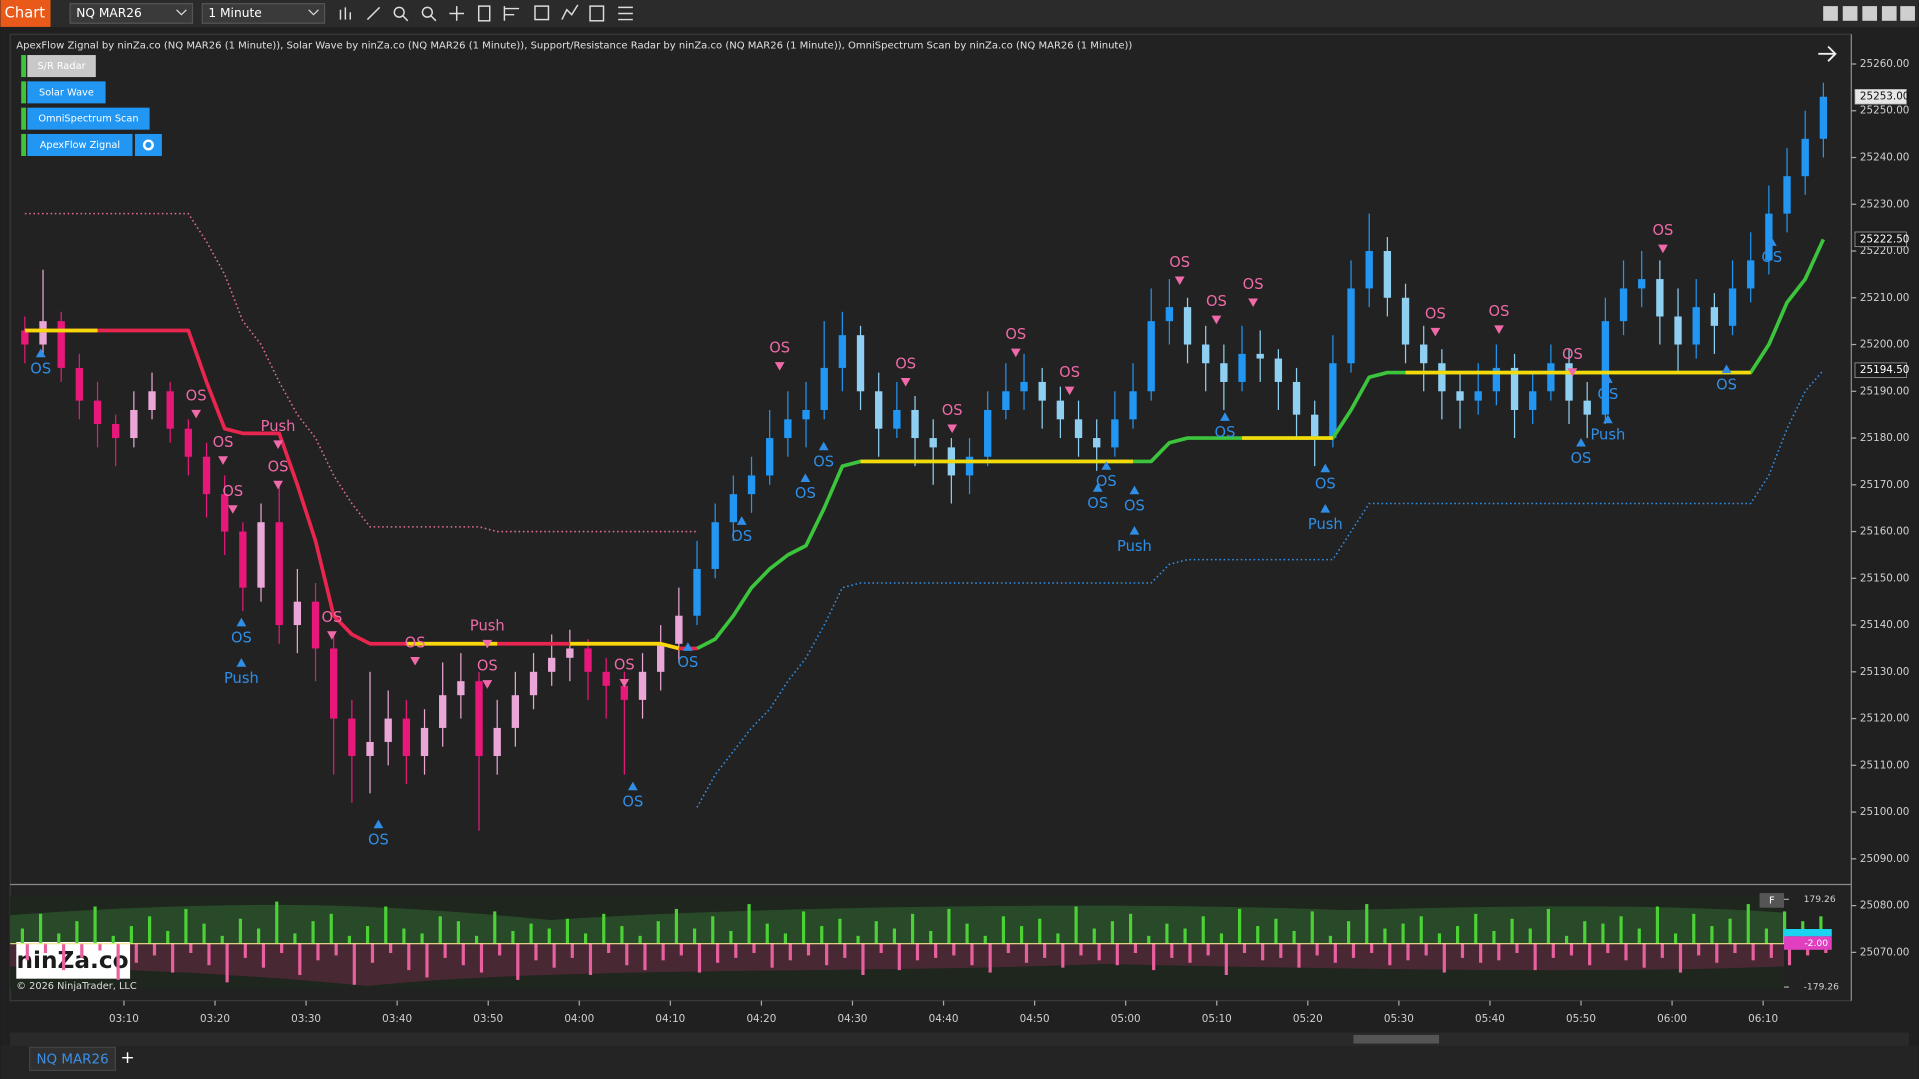 This screenshot has height=1079, width=1919. What do you see at coordinates (1885, 97) in the screenshot?
I see `price-tag-label: 25253.00` at bounding box center [1885, 97].